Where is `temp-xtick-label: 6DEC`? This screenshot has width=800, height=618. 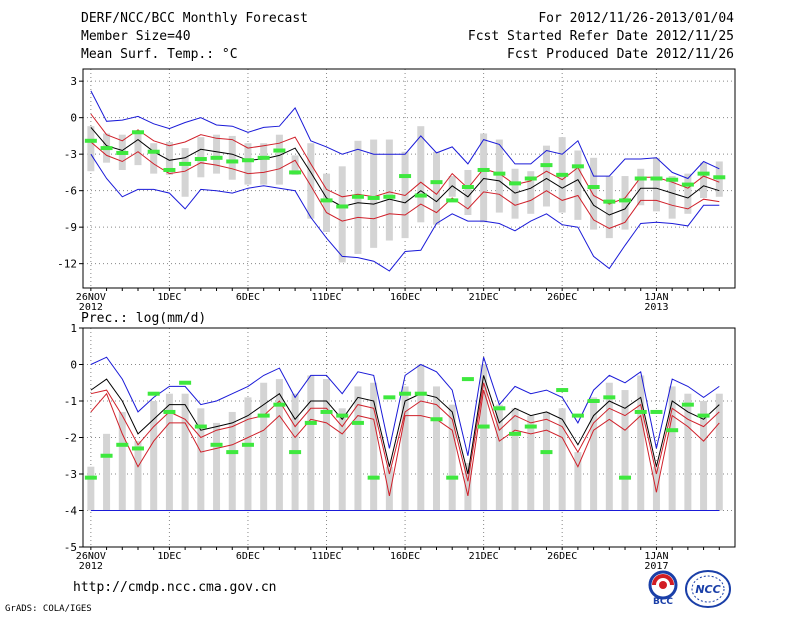 temp-xtick-label: 6DEC is located at coordinates (248, 297).